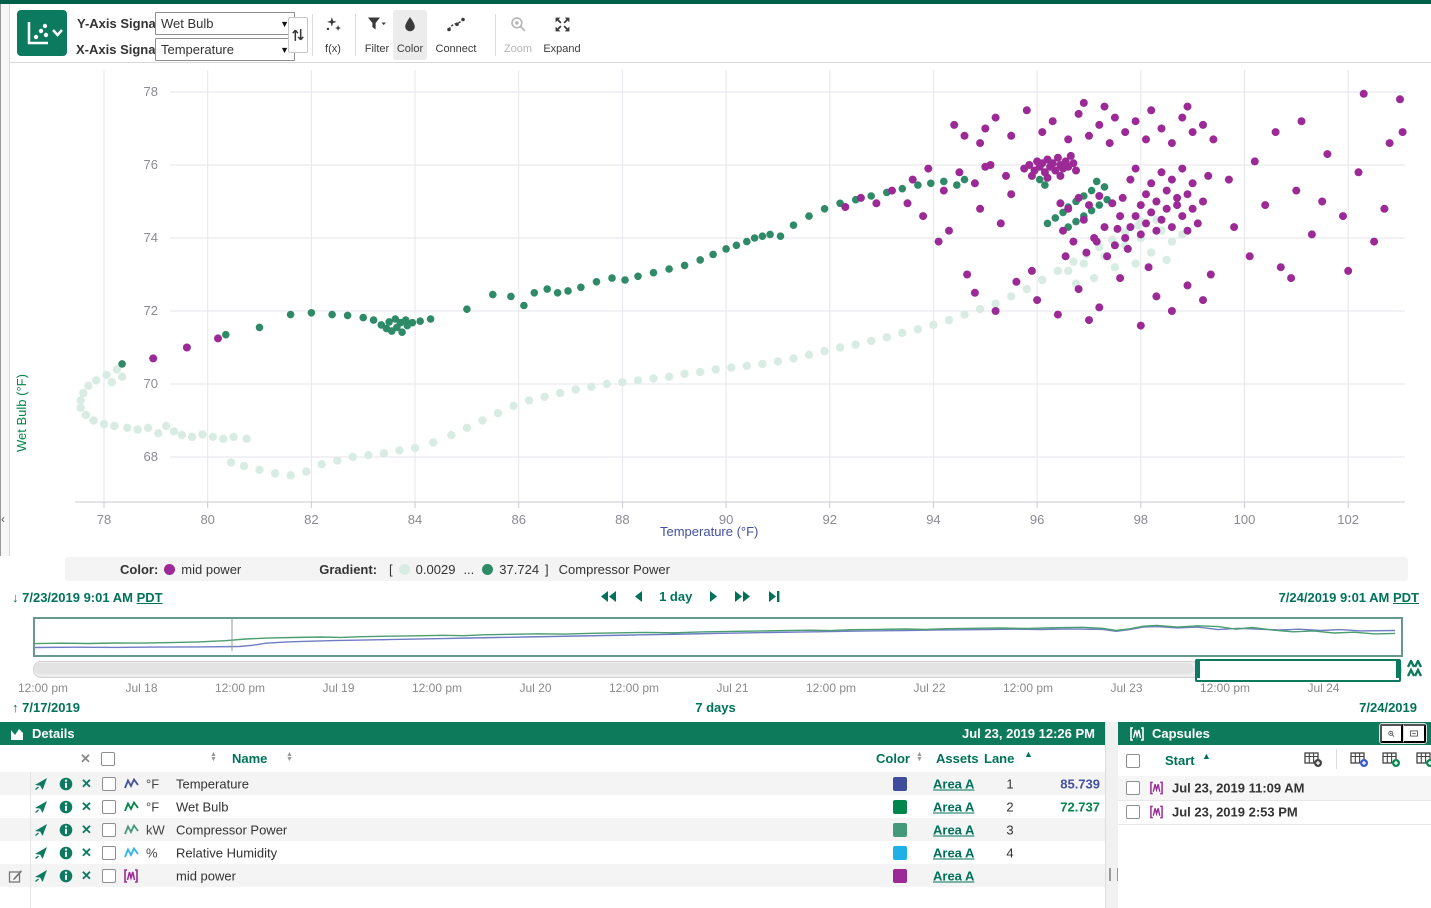 The width and height of the screenshot is (1431, 908). Describe the element at coordinates (1298, 670) in the screenshot. I see `timeline-selection-window` at that location.